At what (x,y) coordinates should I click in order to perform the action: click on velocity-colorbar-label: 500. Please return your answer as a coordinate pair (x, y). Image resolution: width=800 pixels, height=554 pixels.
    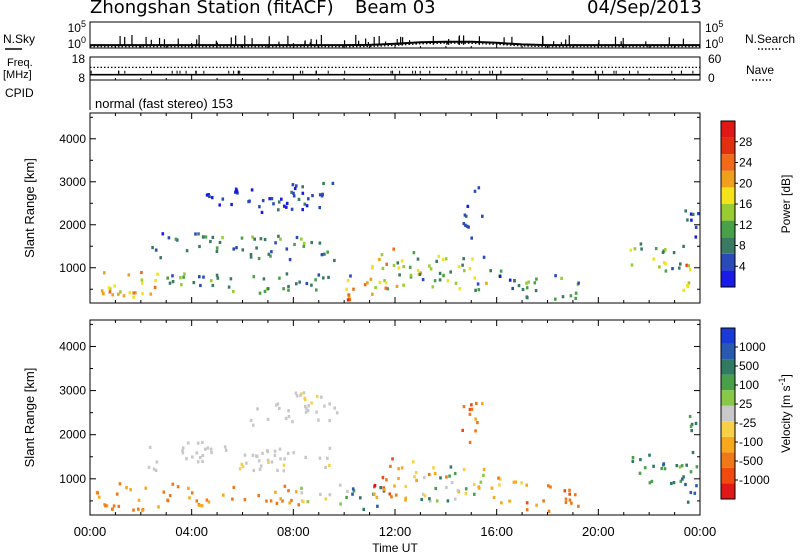
    Looking at the image, I should click on (749, 366).